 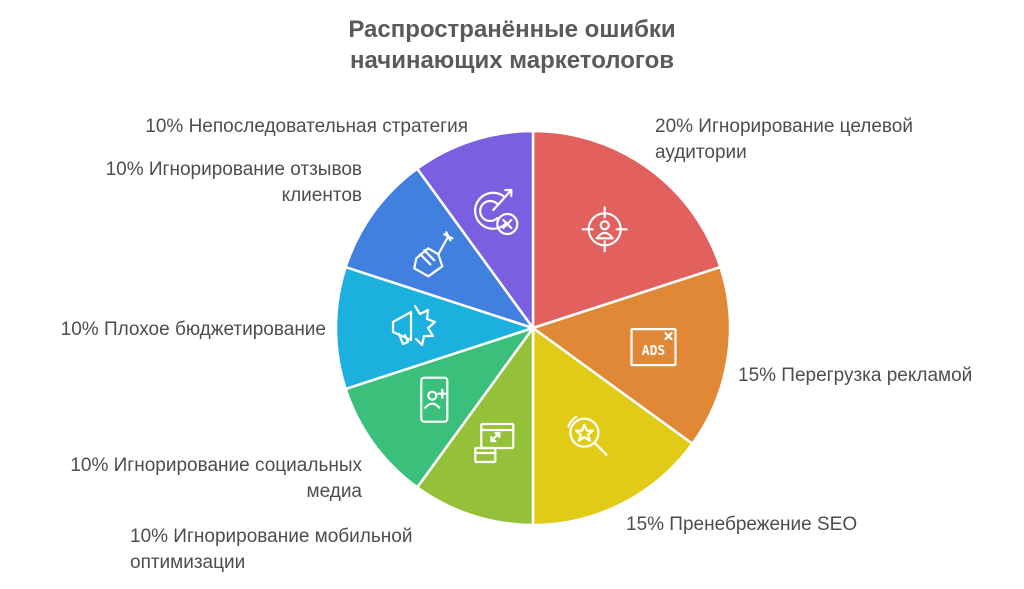 I want to click on slice-label-line: 10% Игнорирование отзывов, so click(x=233, y=169).